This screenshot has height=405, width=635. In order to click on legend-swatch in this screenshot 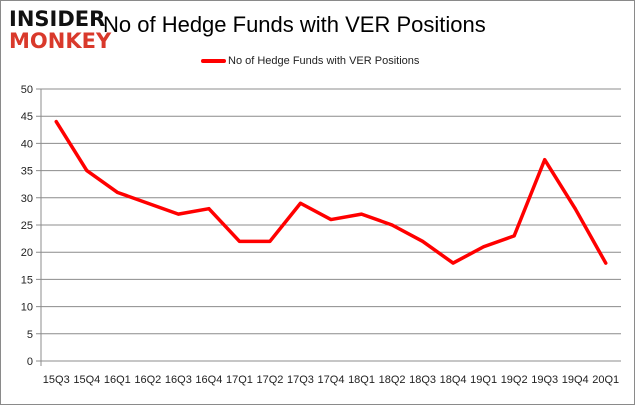, I will do `click(213, 61)`.